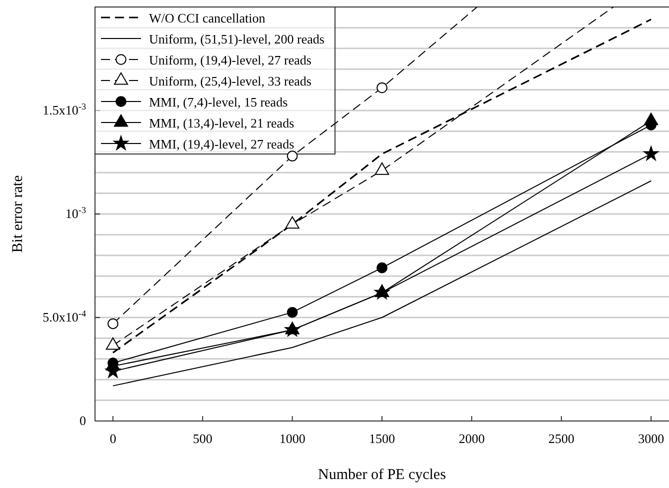 Image resolution: width=669 pixels, height=488 pixels. I want to click on legend-label: Uniform, (51,51)-level, 200 reads, so click(236, 39).